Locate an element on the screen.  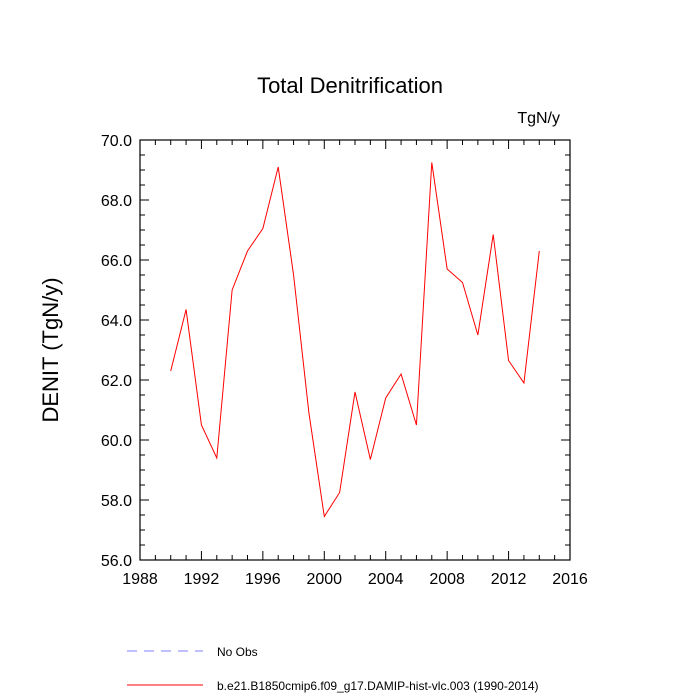
y-tick-label: 66.0 is located at coordinates (116, 261).